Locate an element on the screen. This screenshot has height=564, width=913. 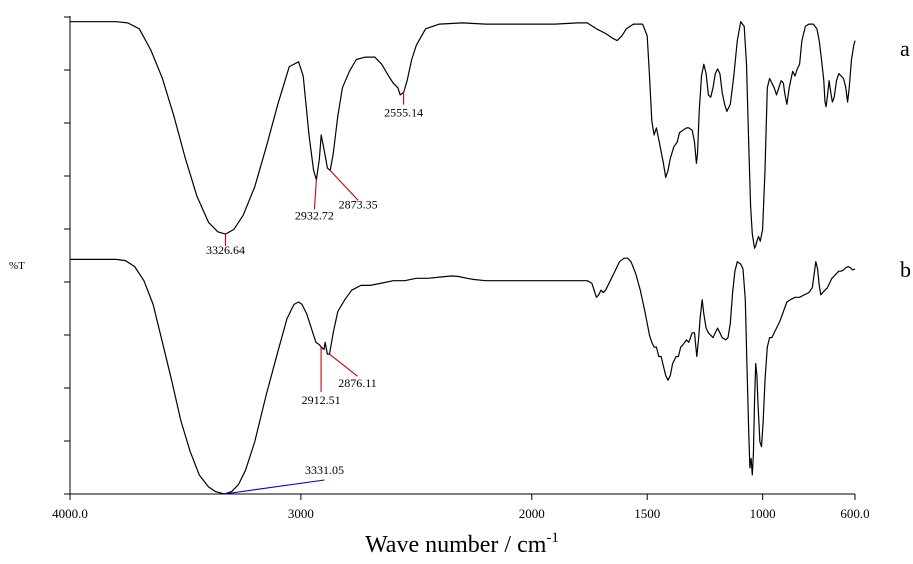
x-tick-label: 1000 is located at coordinates (763, 513).